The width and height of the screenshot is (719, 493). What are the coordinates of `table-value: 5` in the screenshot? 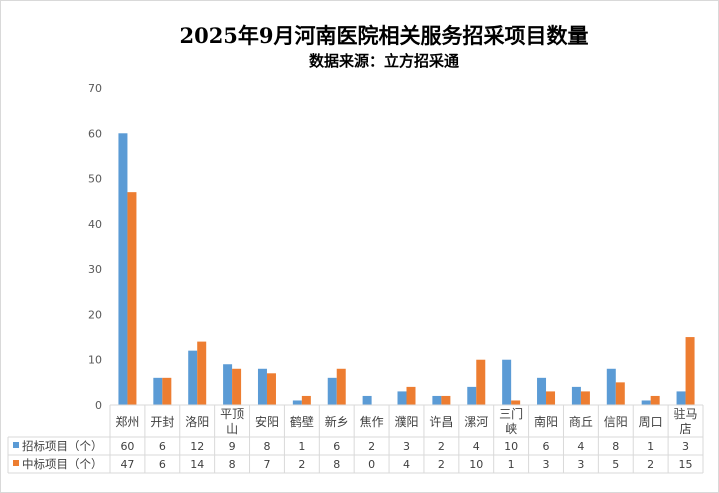 It's located at (615, 464).